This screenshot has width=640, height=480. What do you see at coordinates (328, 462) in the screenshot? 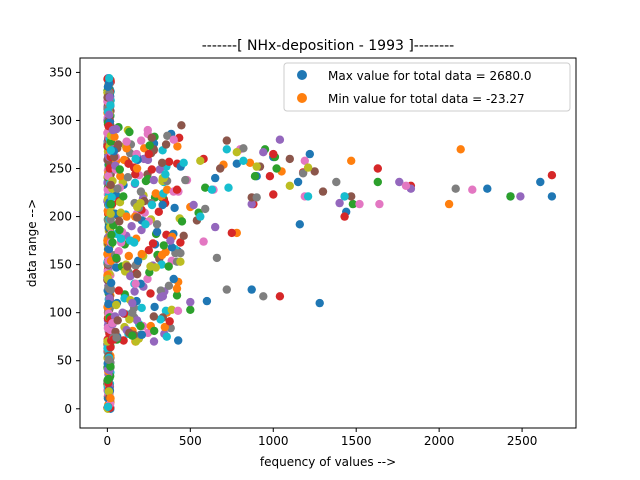
I see `x-axis-label: fequency of values -->` at bounding box center [328, 462].